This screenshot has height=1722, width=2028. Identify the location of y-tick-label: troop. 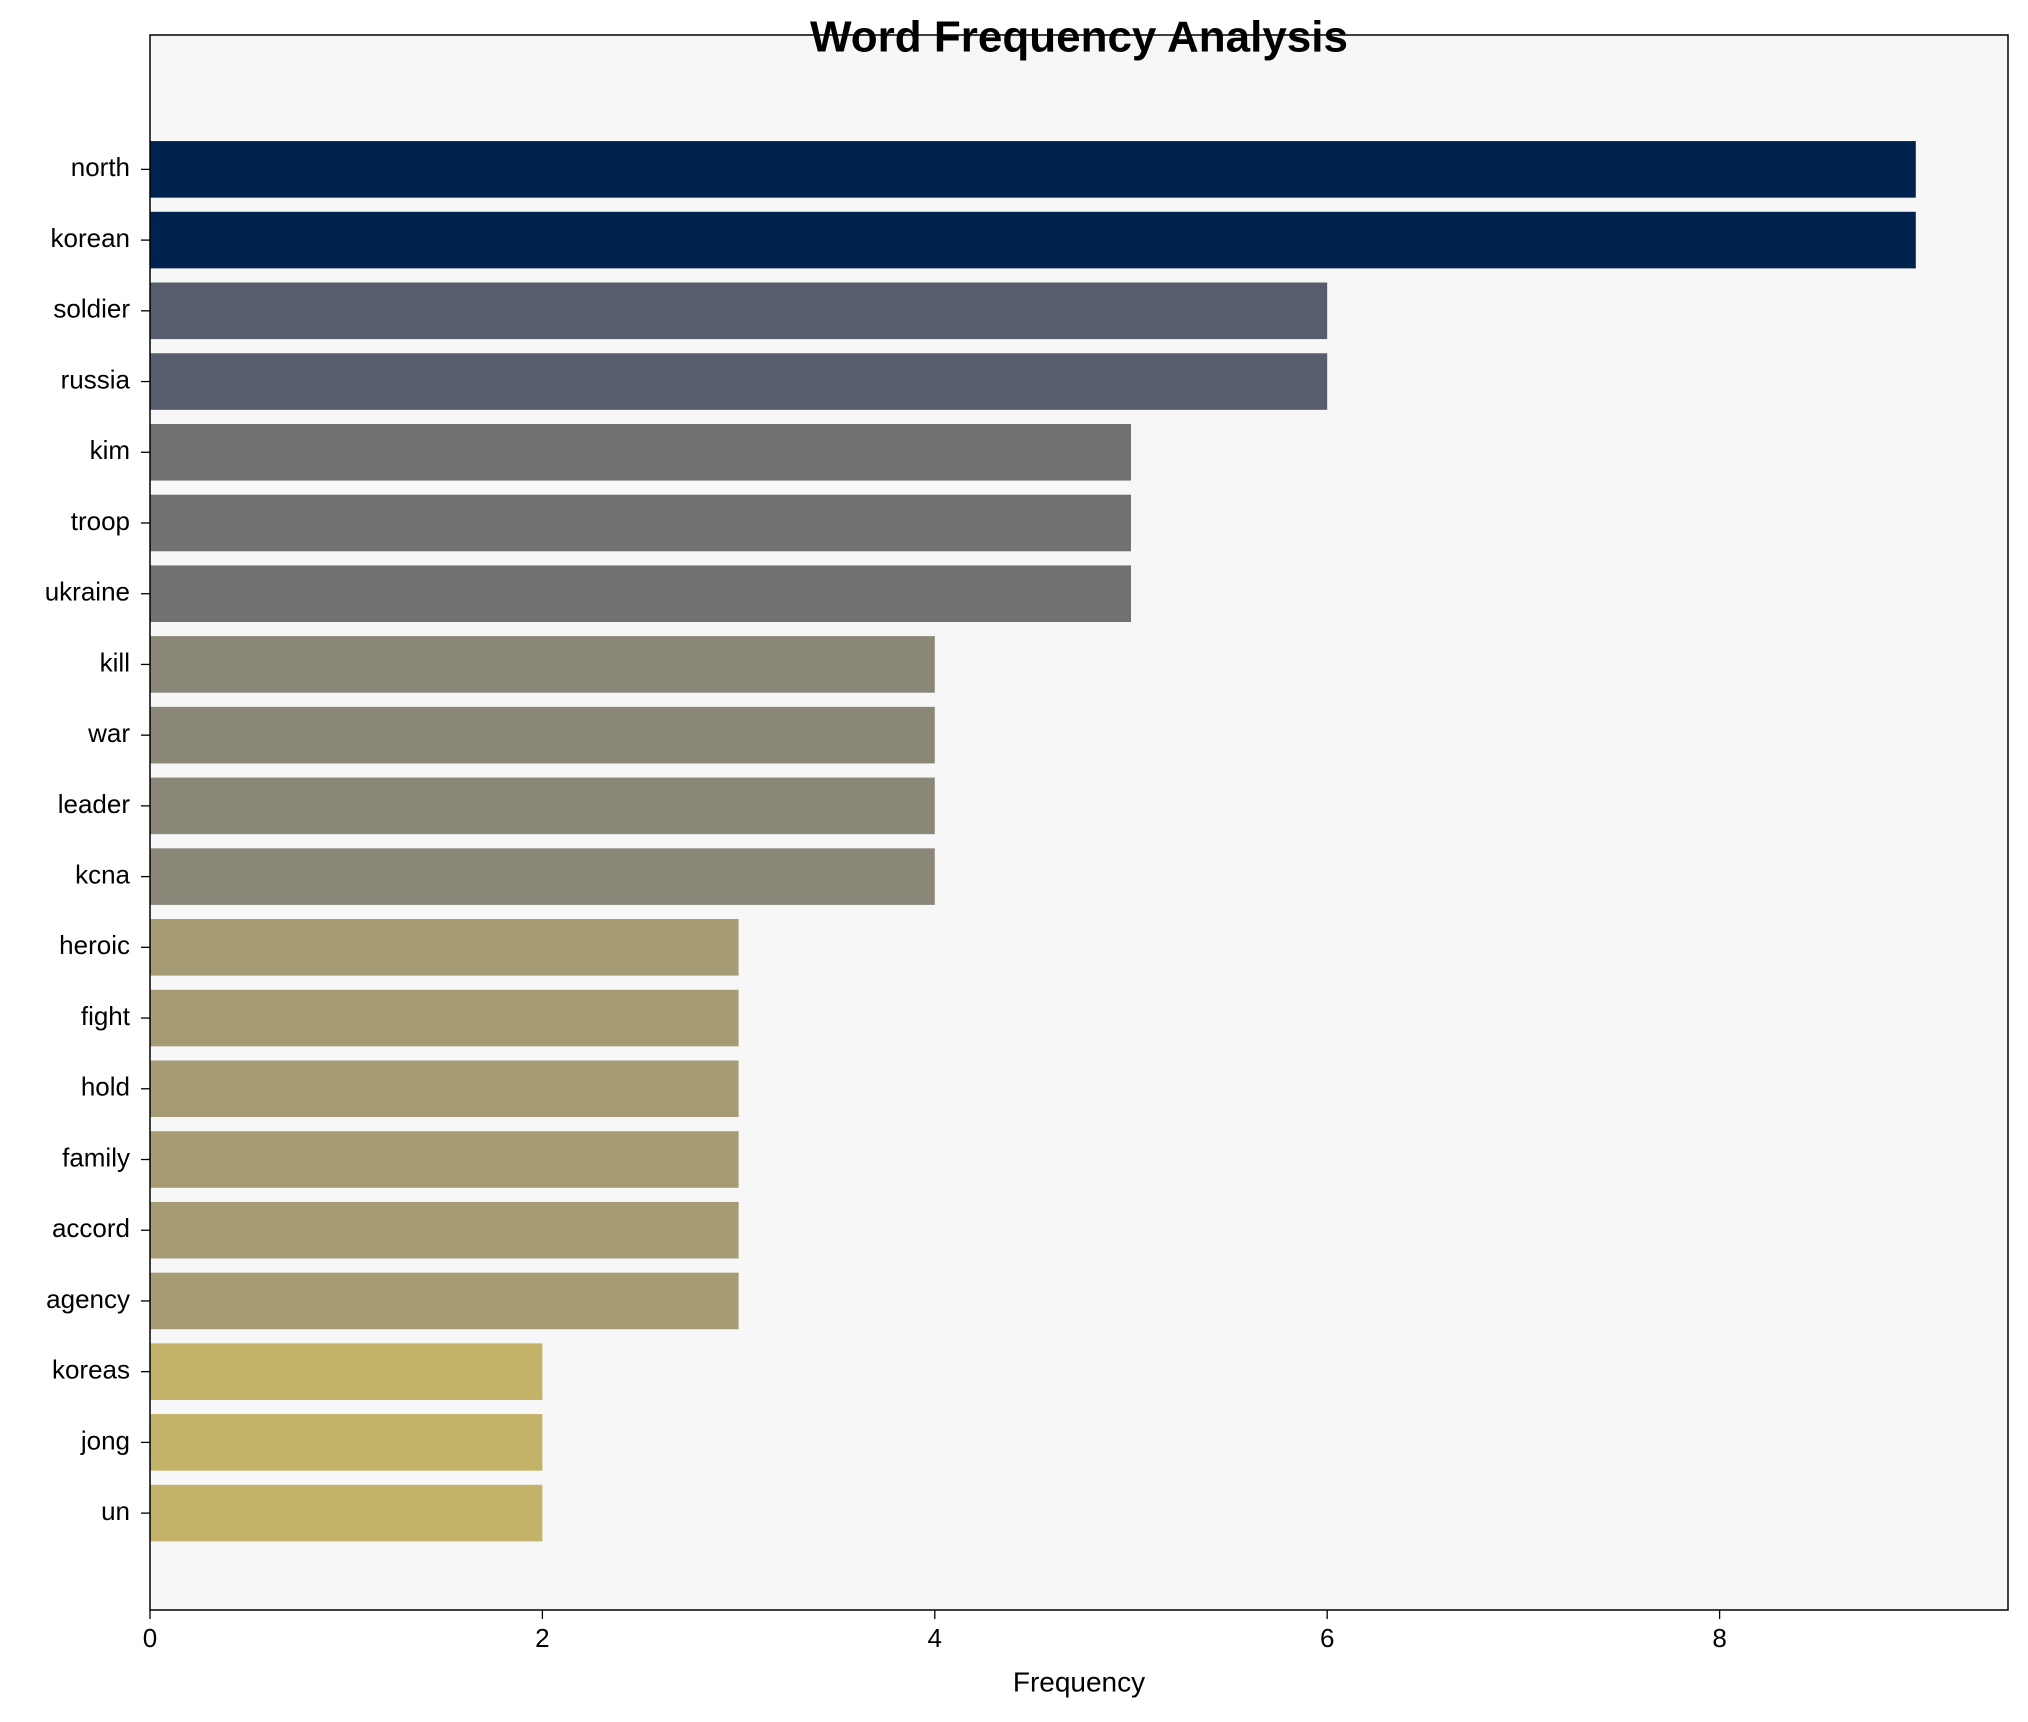
(100, 521).